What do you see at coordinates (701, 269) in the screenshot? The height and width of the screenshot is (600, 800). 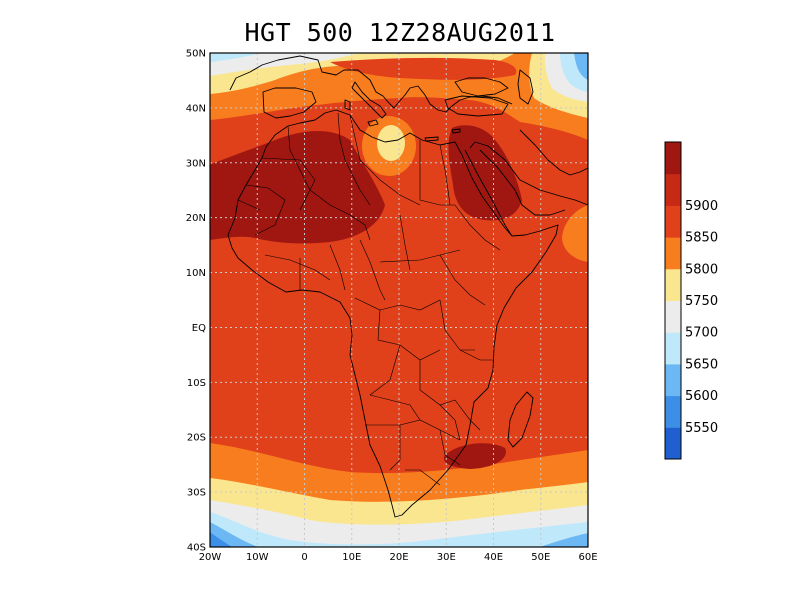 I see `colorbar-label: 5800` at bounding box center [701, 269].